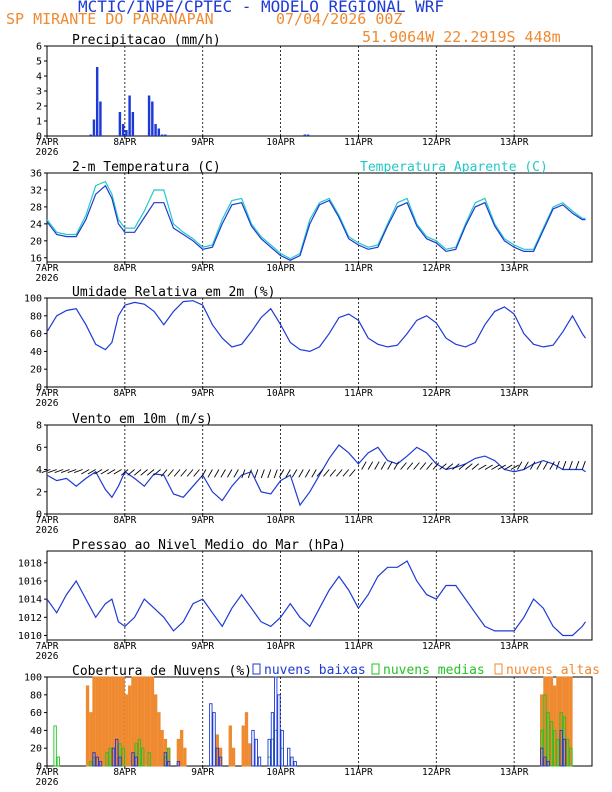  Describe the element at coordinates (39, 492) in the screenshot. I see `wind-y-tick-label: 2` at that location.